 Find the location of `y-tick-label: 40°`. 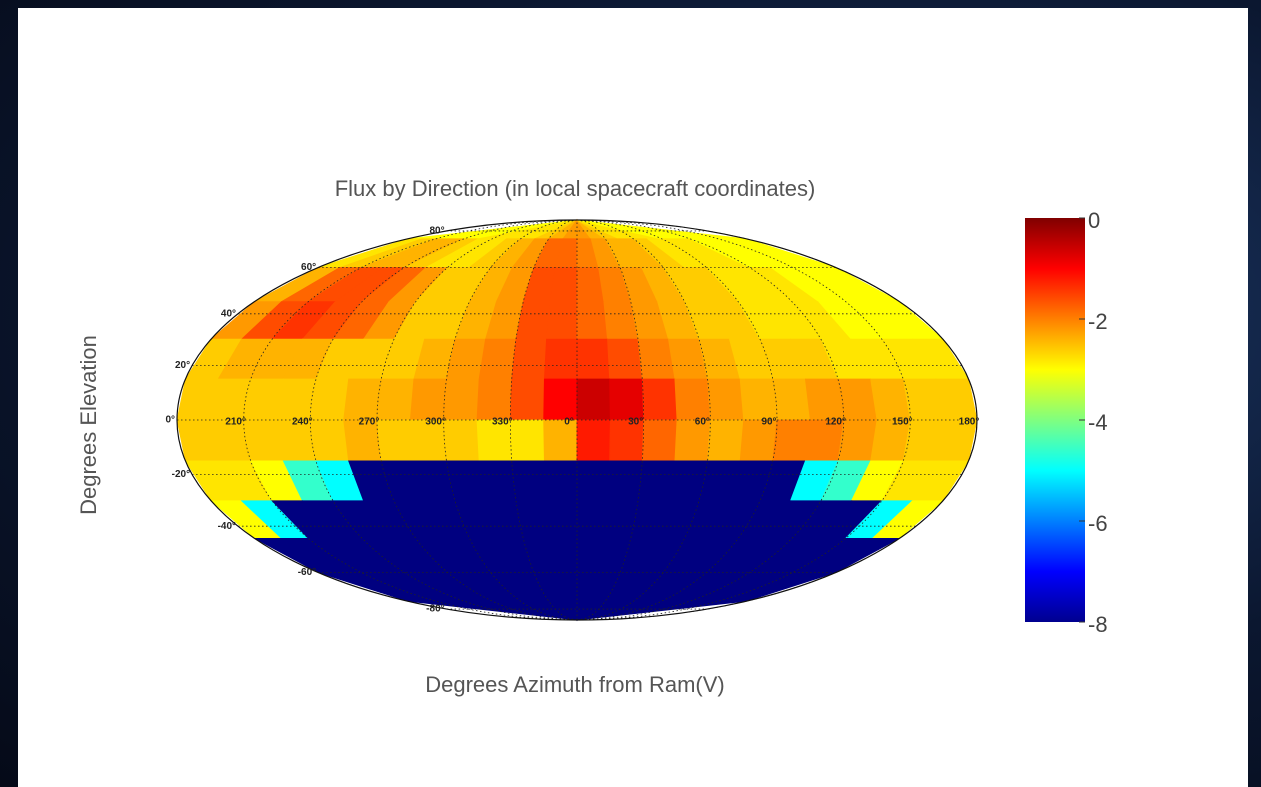

y-tick-label: 40° is located at coordinates (228, 313).